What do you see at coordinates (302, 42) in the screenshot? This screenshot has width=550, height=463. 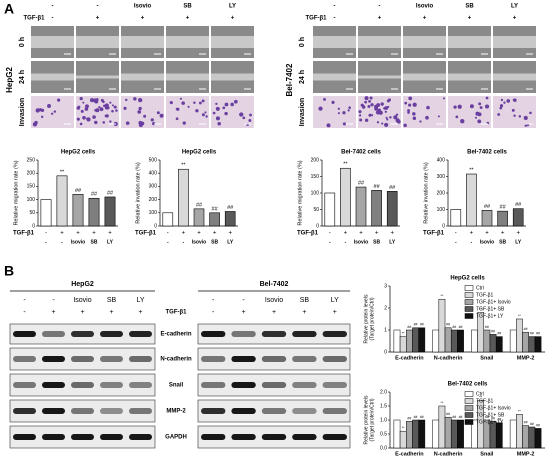 I see `row-label: 0 h` at bounding box center [302, 42].